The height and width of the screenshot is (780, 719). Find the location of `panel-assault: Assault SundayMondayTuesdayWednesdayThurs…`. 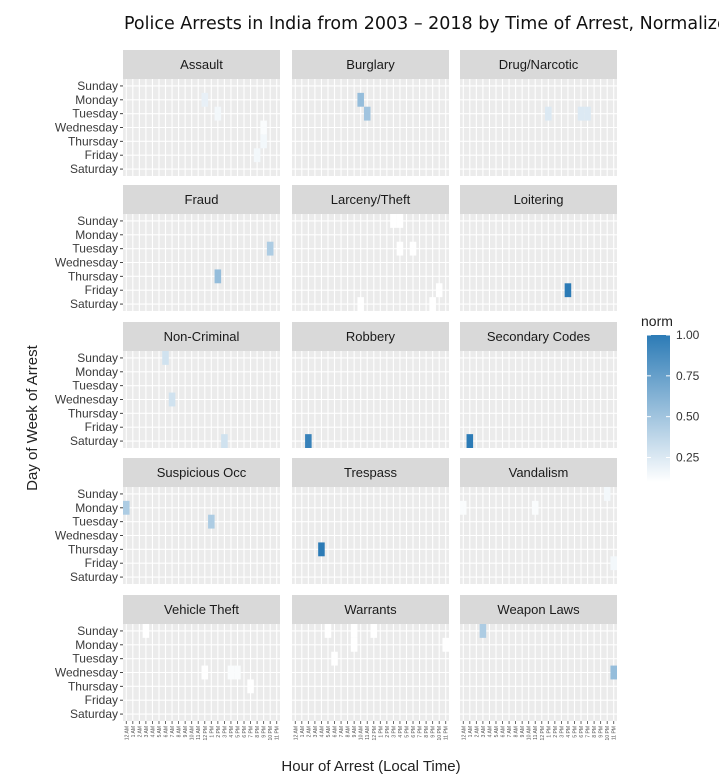

panel-assault: Assault SundayMondayTuesdayWednesdayThurs… is located at coordinates (167, 113).